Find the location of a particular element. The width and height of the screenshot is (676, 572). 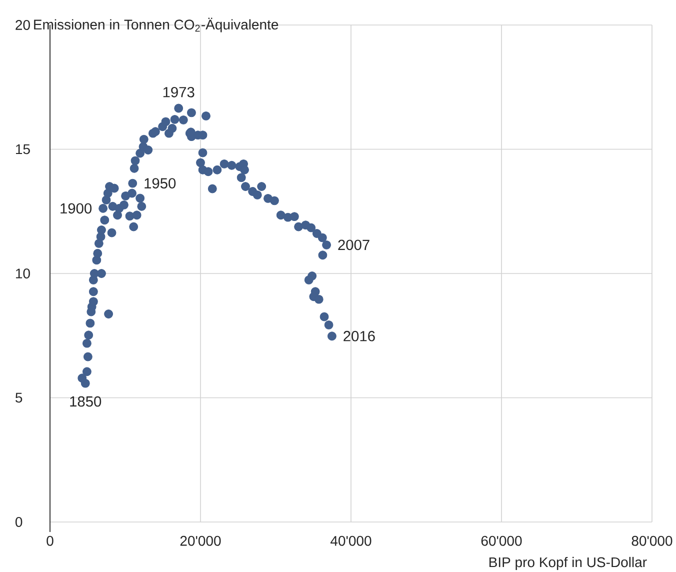

y-tick-label: 0 is located at coordinates (18, 522).